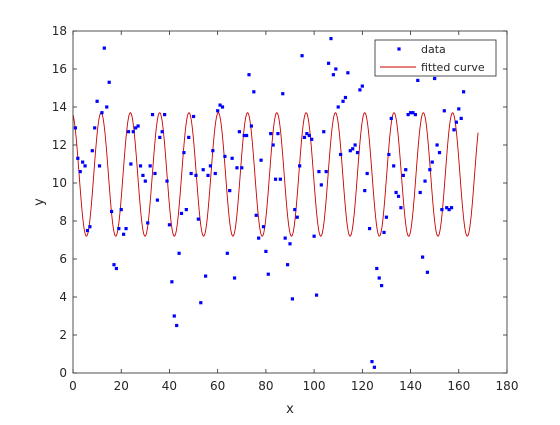 Image resolution: width=560 pixels, height=425 pixels. Describe the element at coordinates (507, 386) in the screenshot. I see `x-tick-label: 180` at that location.